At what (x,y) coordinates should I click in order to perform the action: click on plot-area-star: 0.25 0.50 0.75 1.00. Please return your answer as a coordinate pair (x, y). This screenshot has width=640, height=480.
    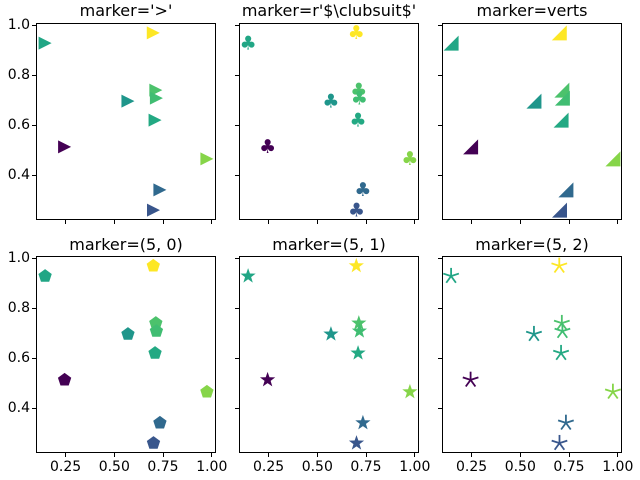
    Looking at the image, I should click on (332, 365).